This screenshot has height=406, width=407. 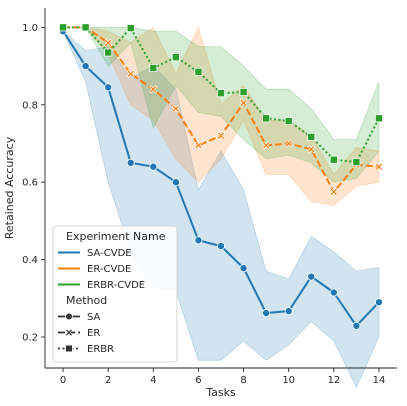 I want to click on legend-style-marker-erbr, so click(x=69, y=348).